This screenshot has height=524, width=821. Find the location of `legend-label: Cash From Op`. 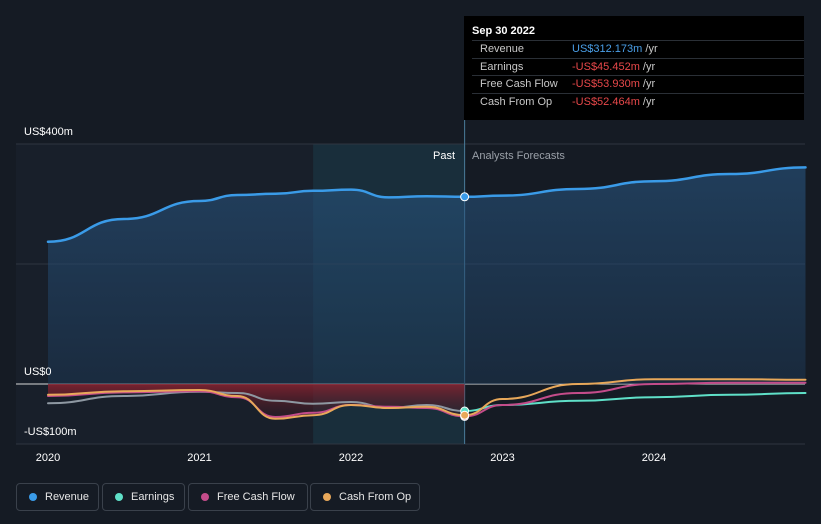

legend-label: Cash From Op is located at coordinates (375, 497).